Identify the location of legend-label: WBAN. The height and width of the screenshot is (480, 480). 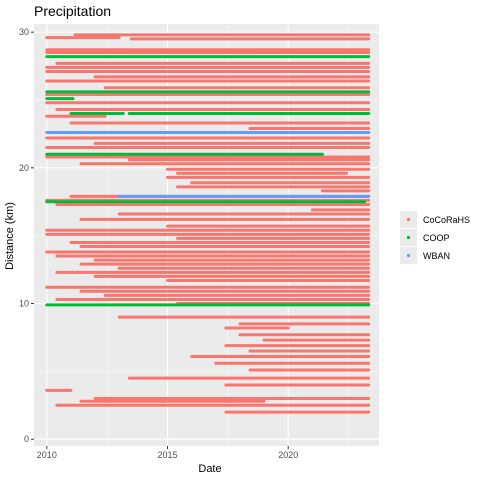
(436, 256).